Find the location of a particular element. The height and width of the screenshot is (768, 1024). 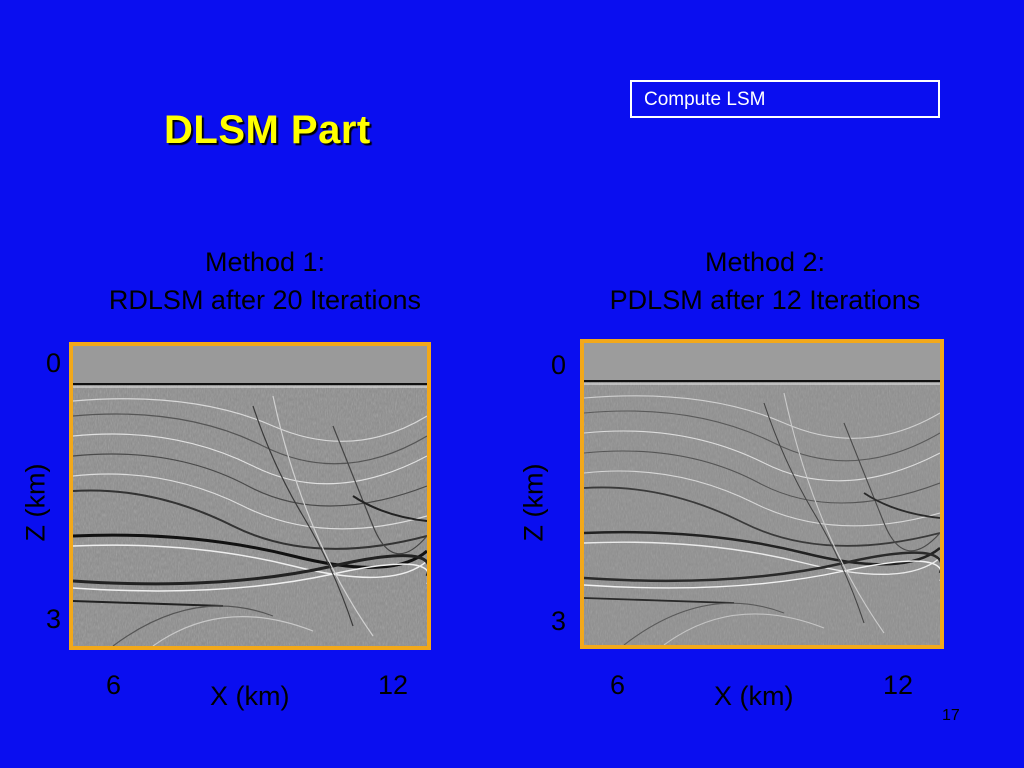

panel-1-caption: Method 1: RDLSM after 20 Iterations is located at coordinates (265, 281).